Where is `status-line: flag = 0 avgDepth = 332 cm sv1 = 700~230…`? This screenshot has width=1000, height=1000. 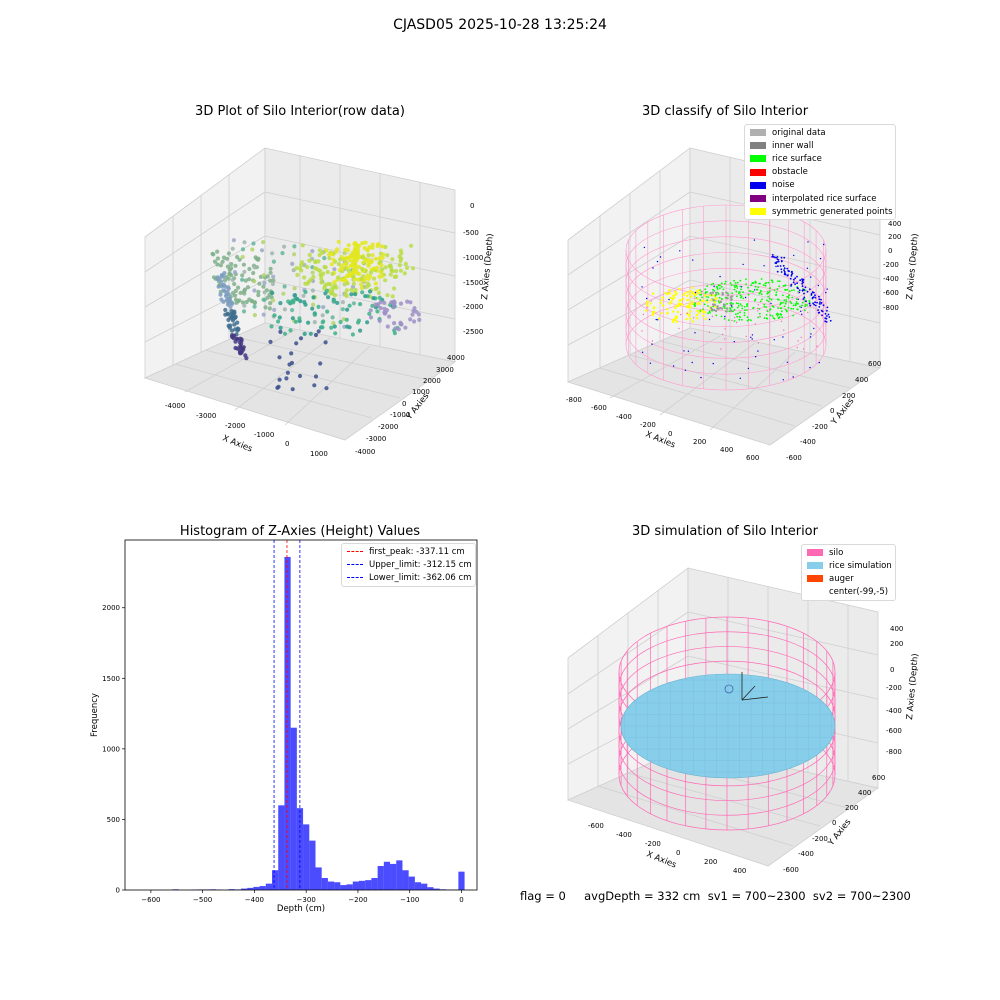
status-line: flag = 0 avgDepth = 332 cm sv1 = 700~230… is located at coordinates (715, 896).